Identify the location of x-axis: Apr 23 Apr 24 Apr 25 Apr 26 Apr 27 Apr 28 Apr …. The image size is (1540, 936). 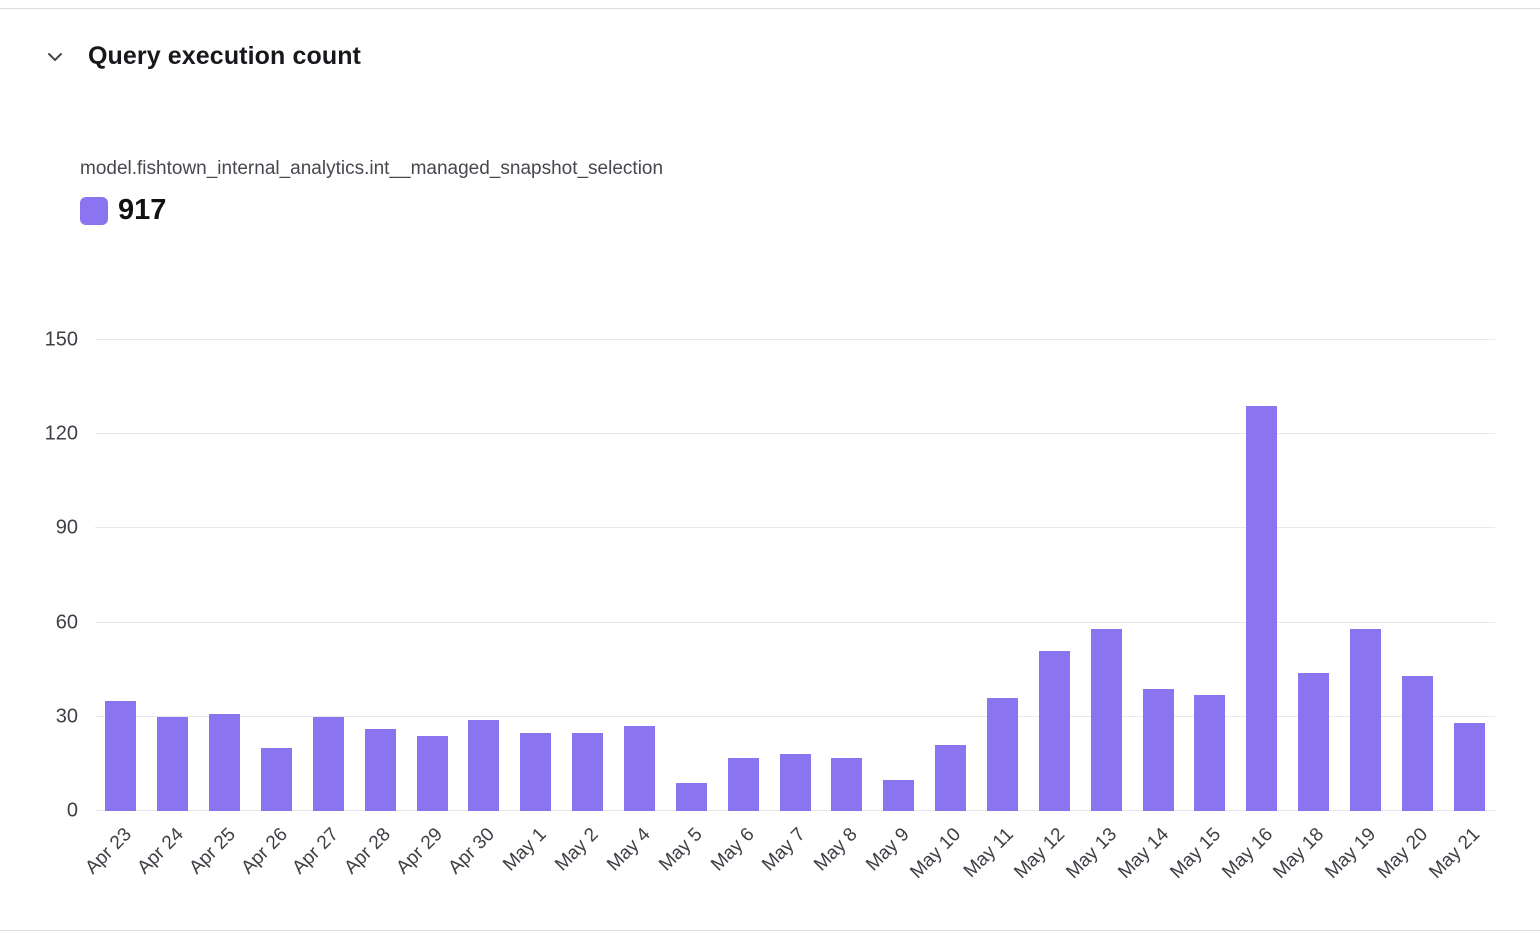
(788, 861).